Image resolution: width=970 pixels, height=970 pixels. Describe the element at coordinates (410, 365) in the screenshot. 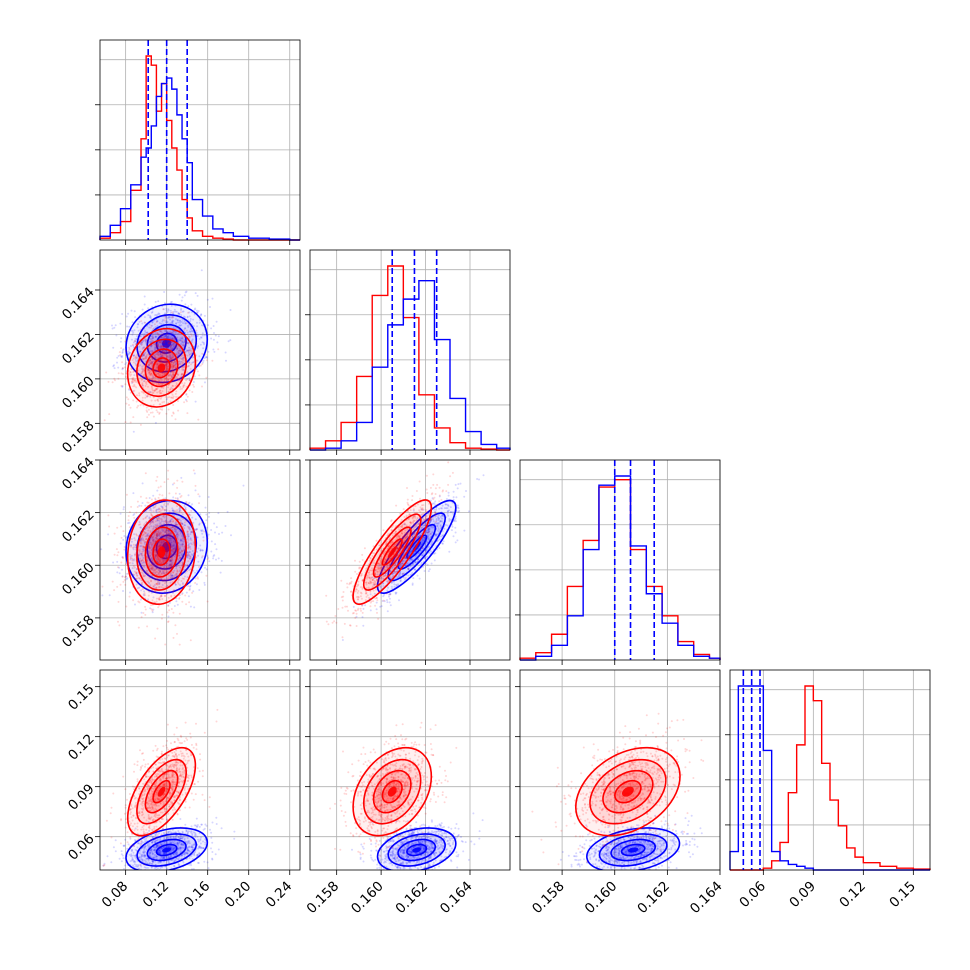

I see `histogram-blue` at that location.